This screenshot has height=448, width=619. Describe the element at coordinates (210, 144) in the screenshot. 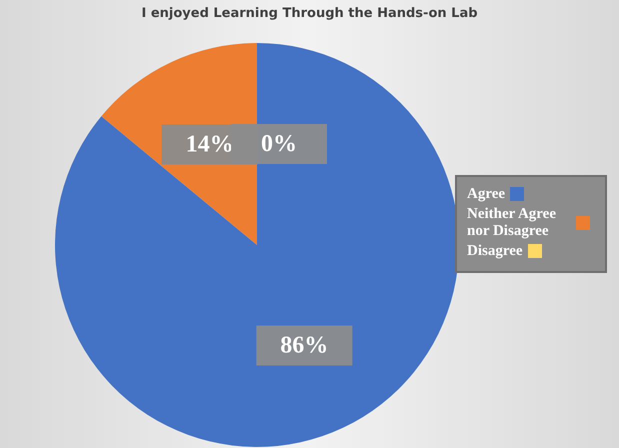

I see `data-label: 14%` at that location.